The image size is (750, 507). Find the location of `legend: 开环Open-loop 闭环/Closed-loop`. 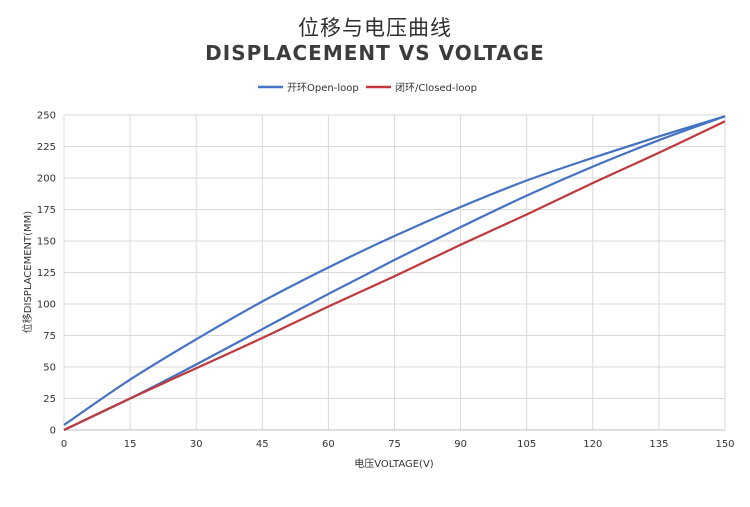

legend: 开环Open-loop 闭环/Closed-loop is located at coordinates (367, 87).